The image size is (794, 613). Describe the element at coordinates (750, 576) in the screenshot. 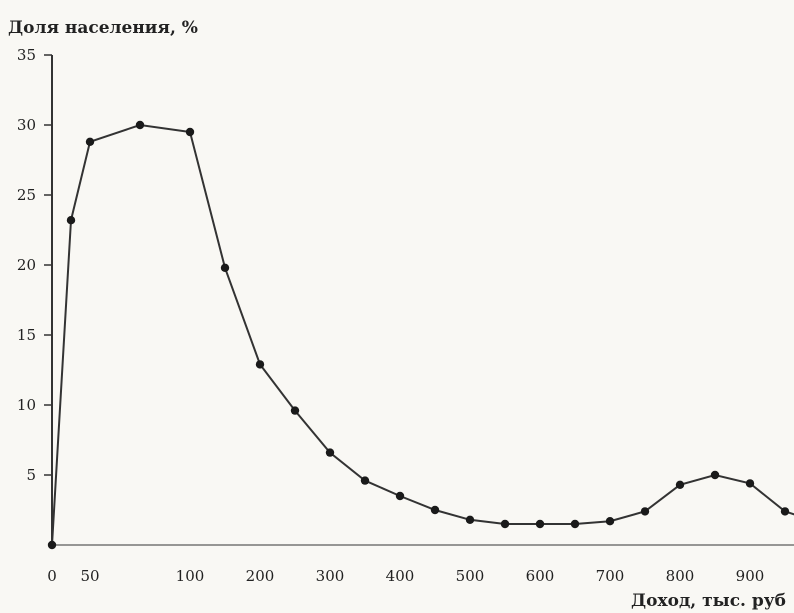

I see `x-tick-label: 900` at that location.